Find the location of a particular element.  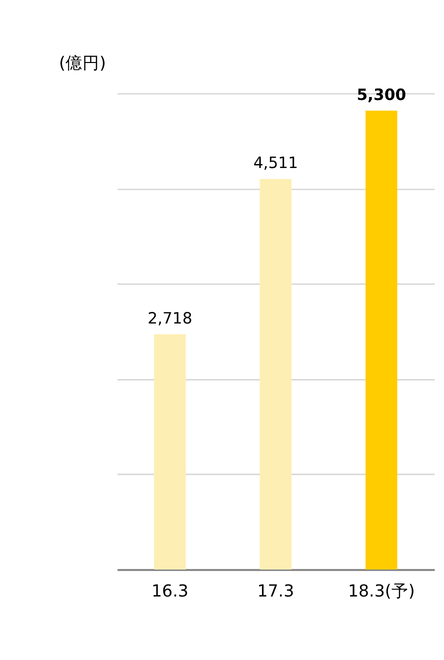

x-tick-label: 17.3 is located at coordinates (275, 590).